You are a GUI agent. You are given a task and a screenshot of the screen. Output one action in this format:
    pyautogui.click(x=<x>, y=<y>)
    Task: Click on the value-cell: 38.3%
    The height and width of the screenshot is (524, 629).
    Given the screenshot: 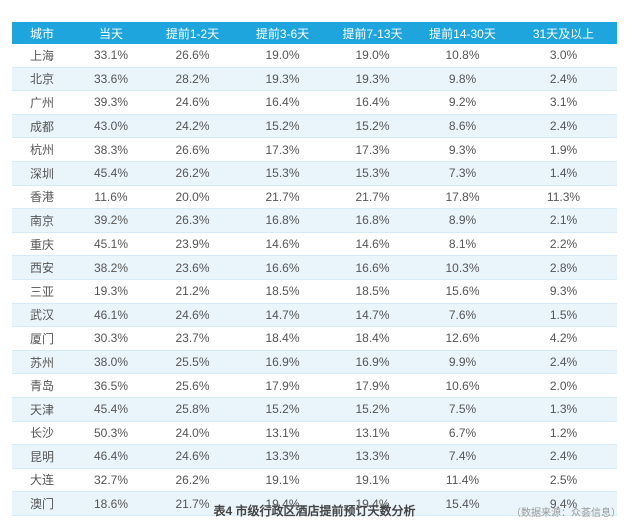 What is the action you would take?
    pyautogui.click(x=111, y=149)
    